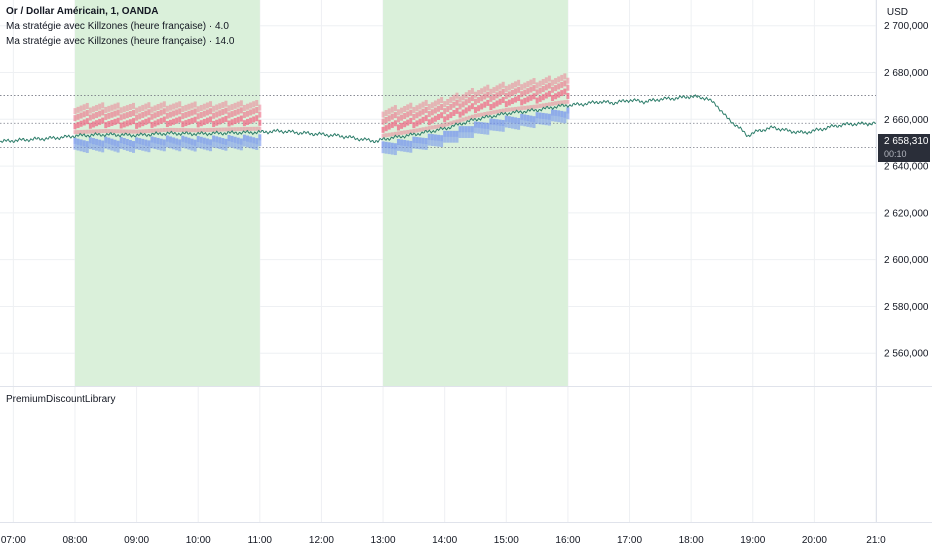 This screenshot has width=932, height=550. Describe the element at coordinates (260, 540) in the screenshot. I see `x-tick-label: 11:00` at that location.